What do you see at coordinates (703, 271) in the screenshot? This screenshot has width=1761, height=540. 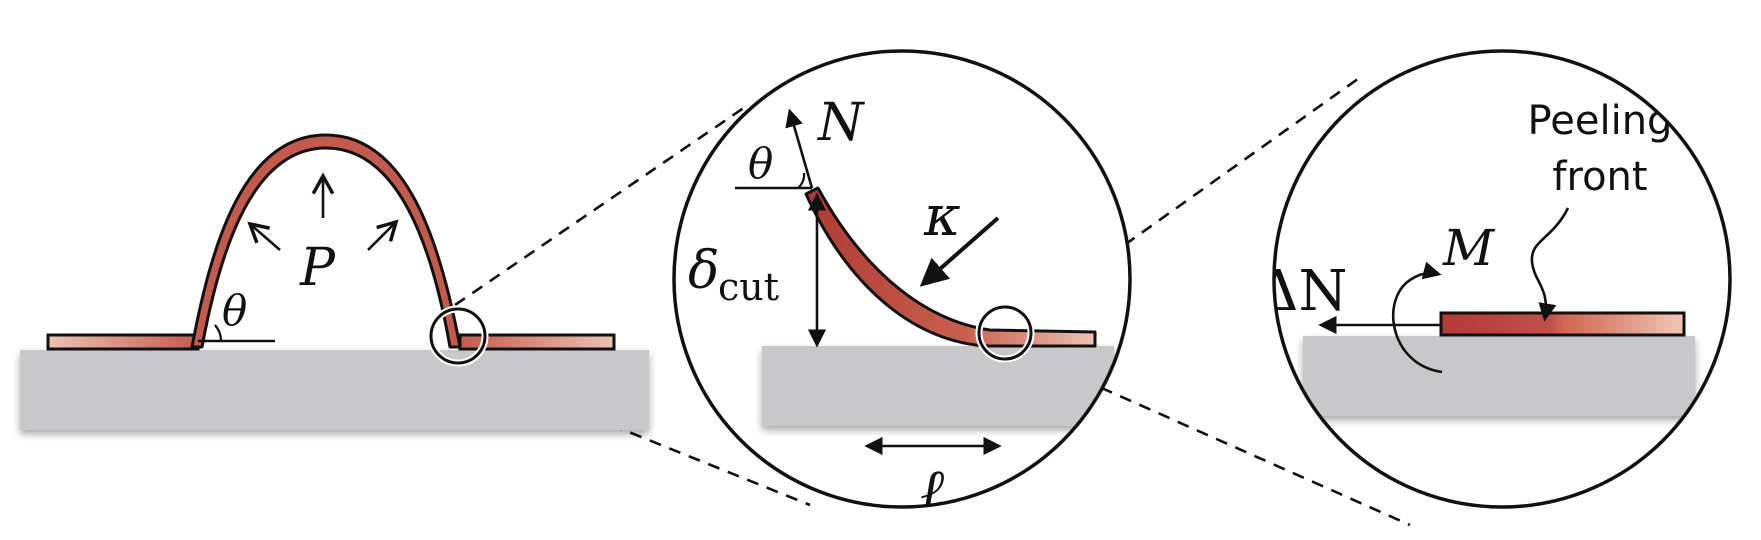 I see `delta-label: δ` at bounding box center [703, 271].